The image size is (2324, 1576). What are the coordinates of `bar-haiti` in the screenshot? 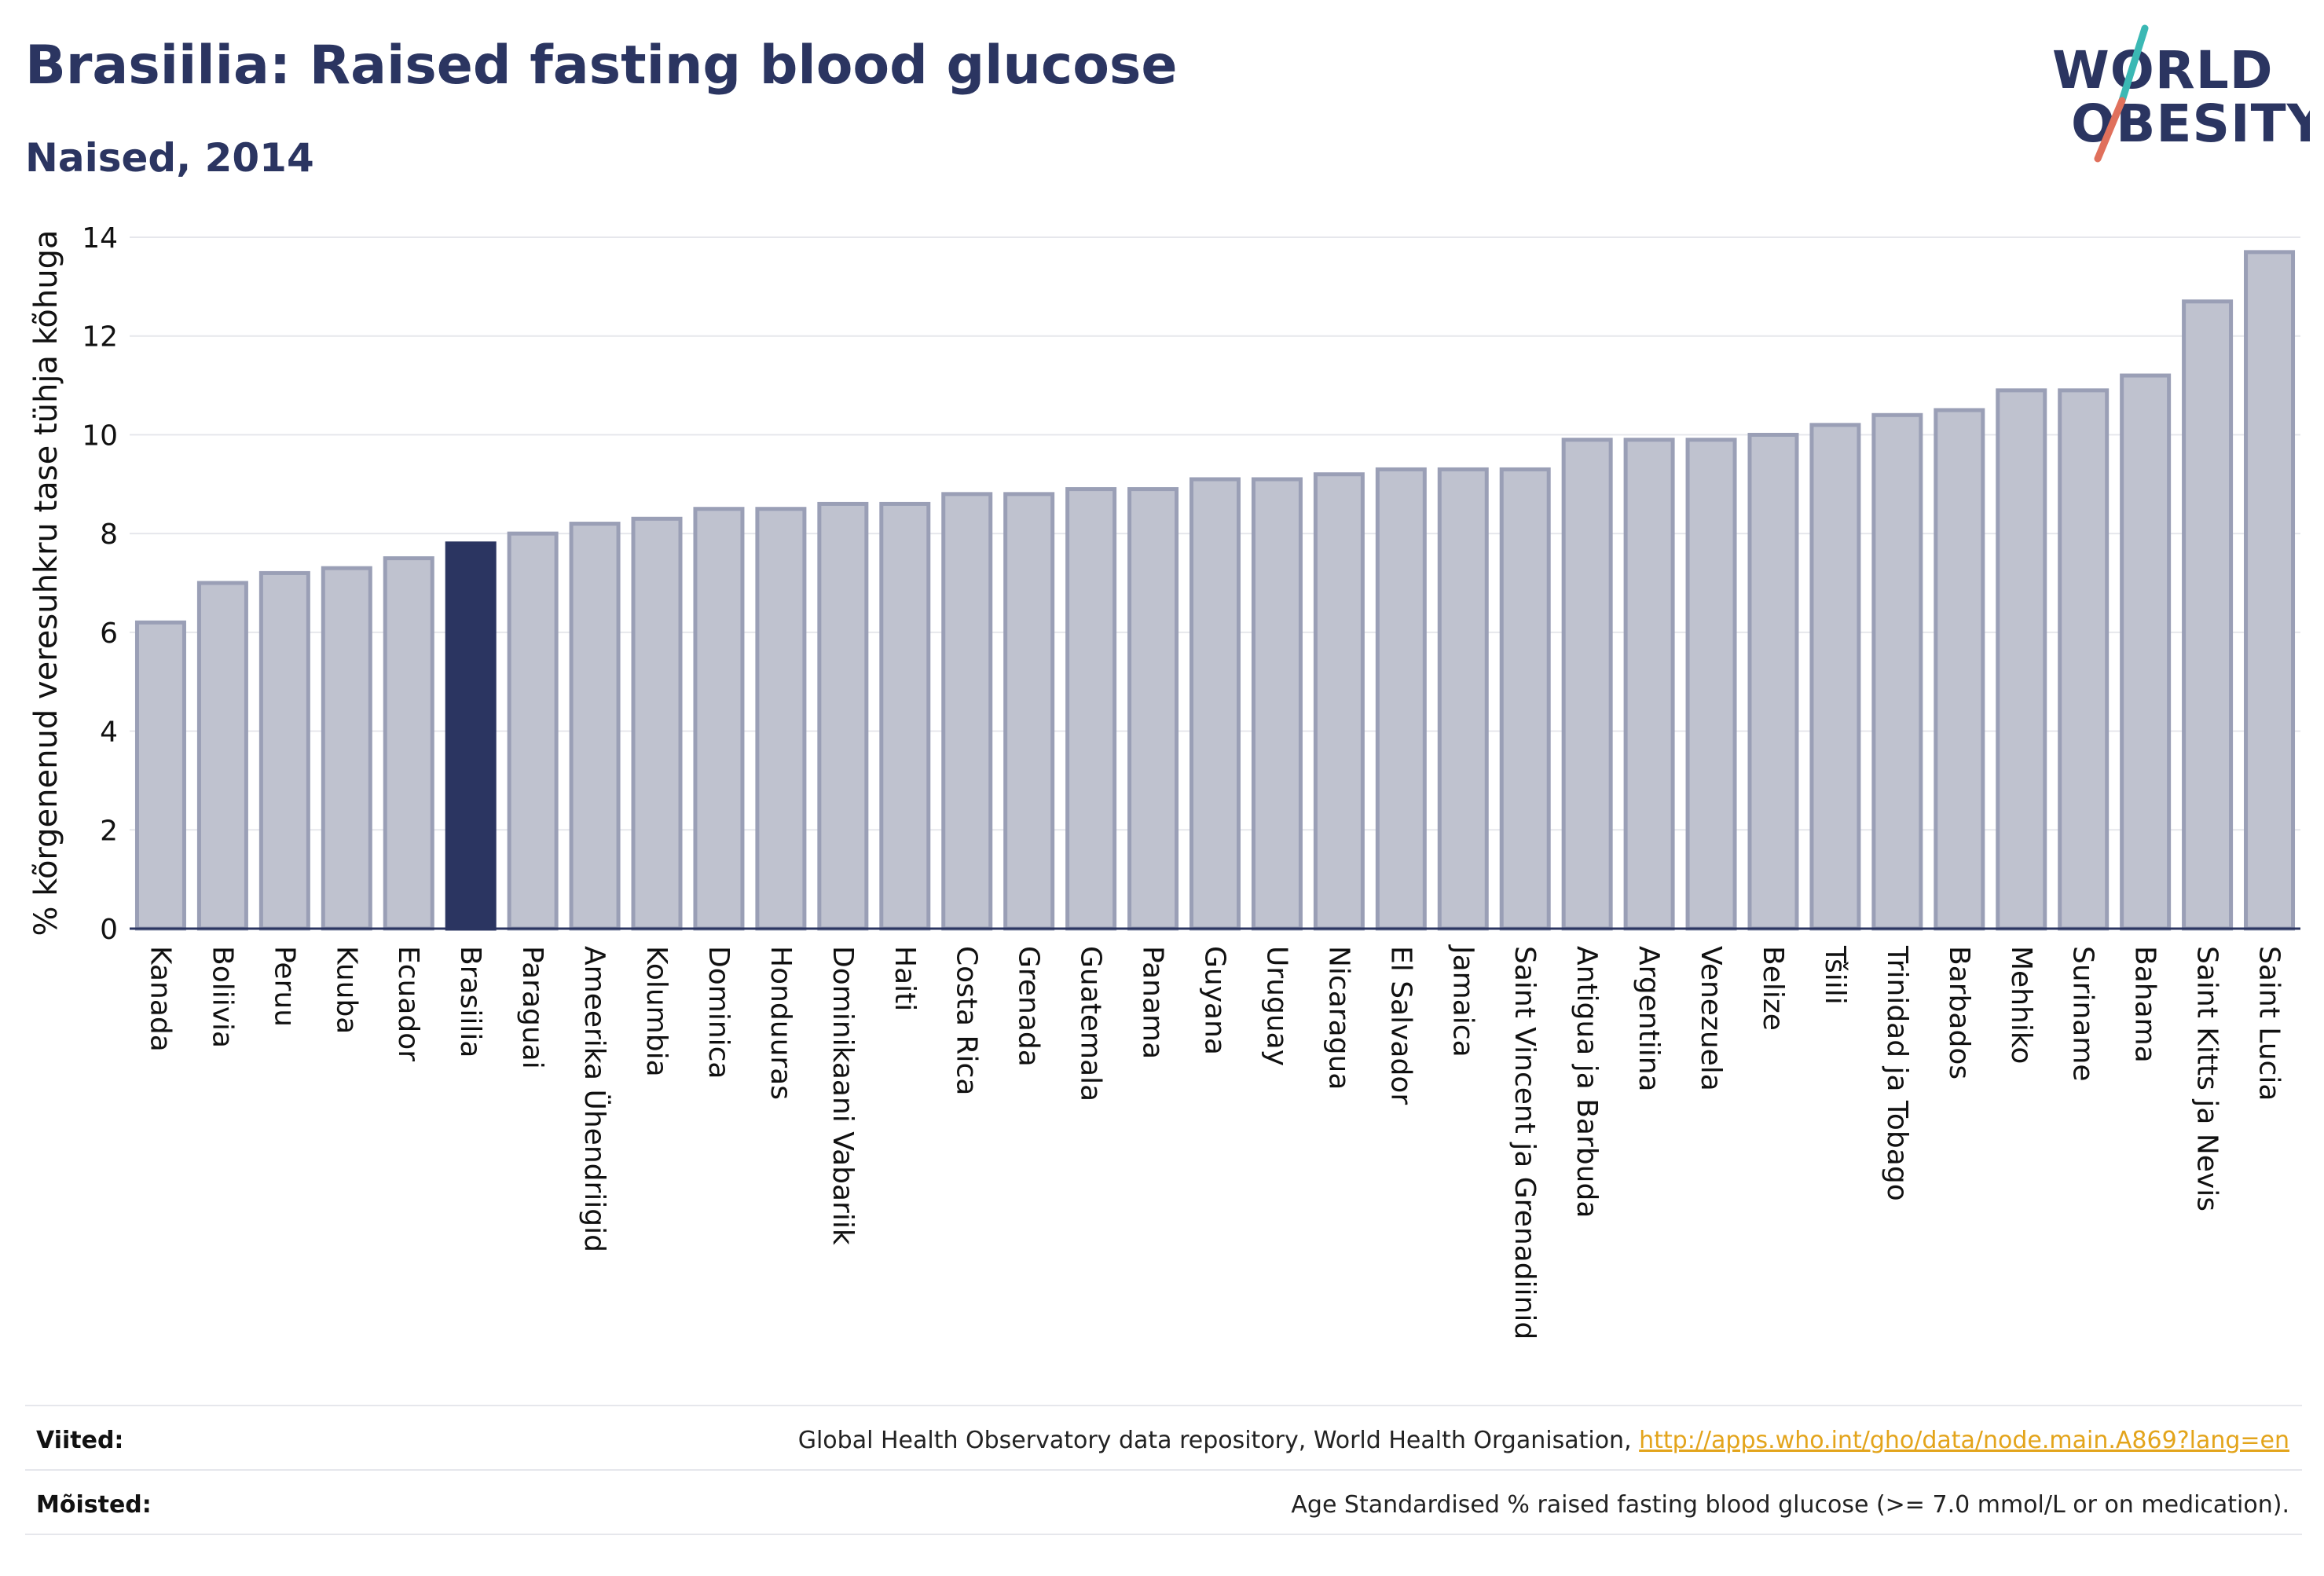 It's located at (905, 716).